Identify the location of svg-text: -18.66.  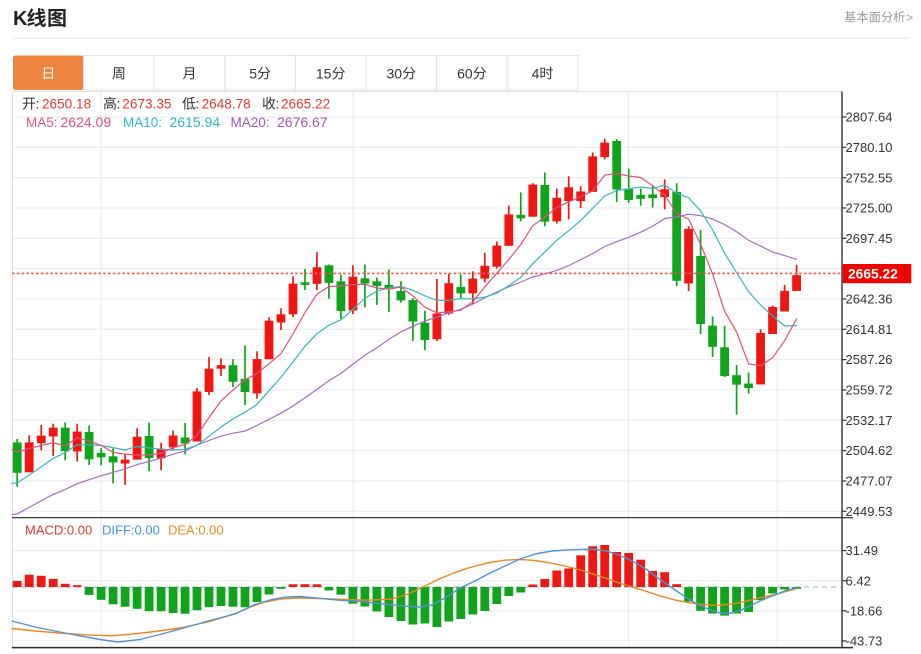
(864, 610).